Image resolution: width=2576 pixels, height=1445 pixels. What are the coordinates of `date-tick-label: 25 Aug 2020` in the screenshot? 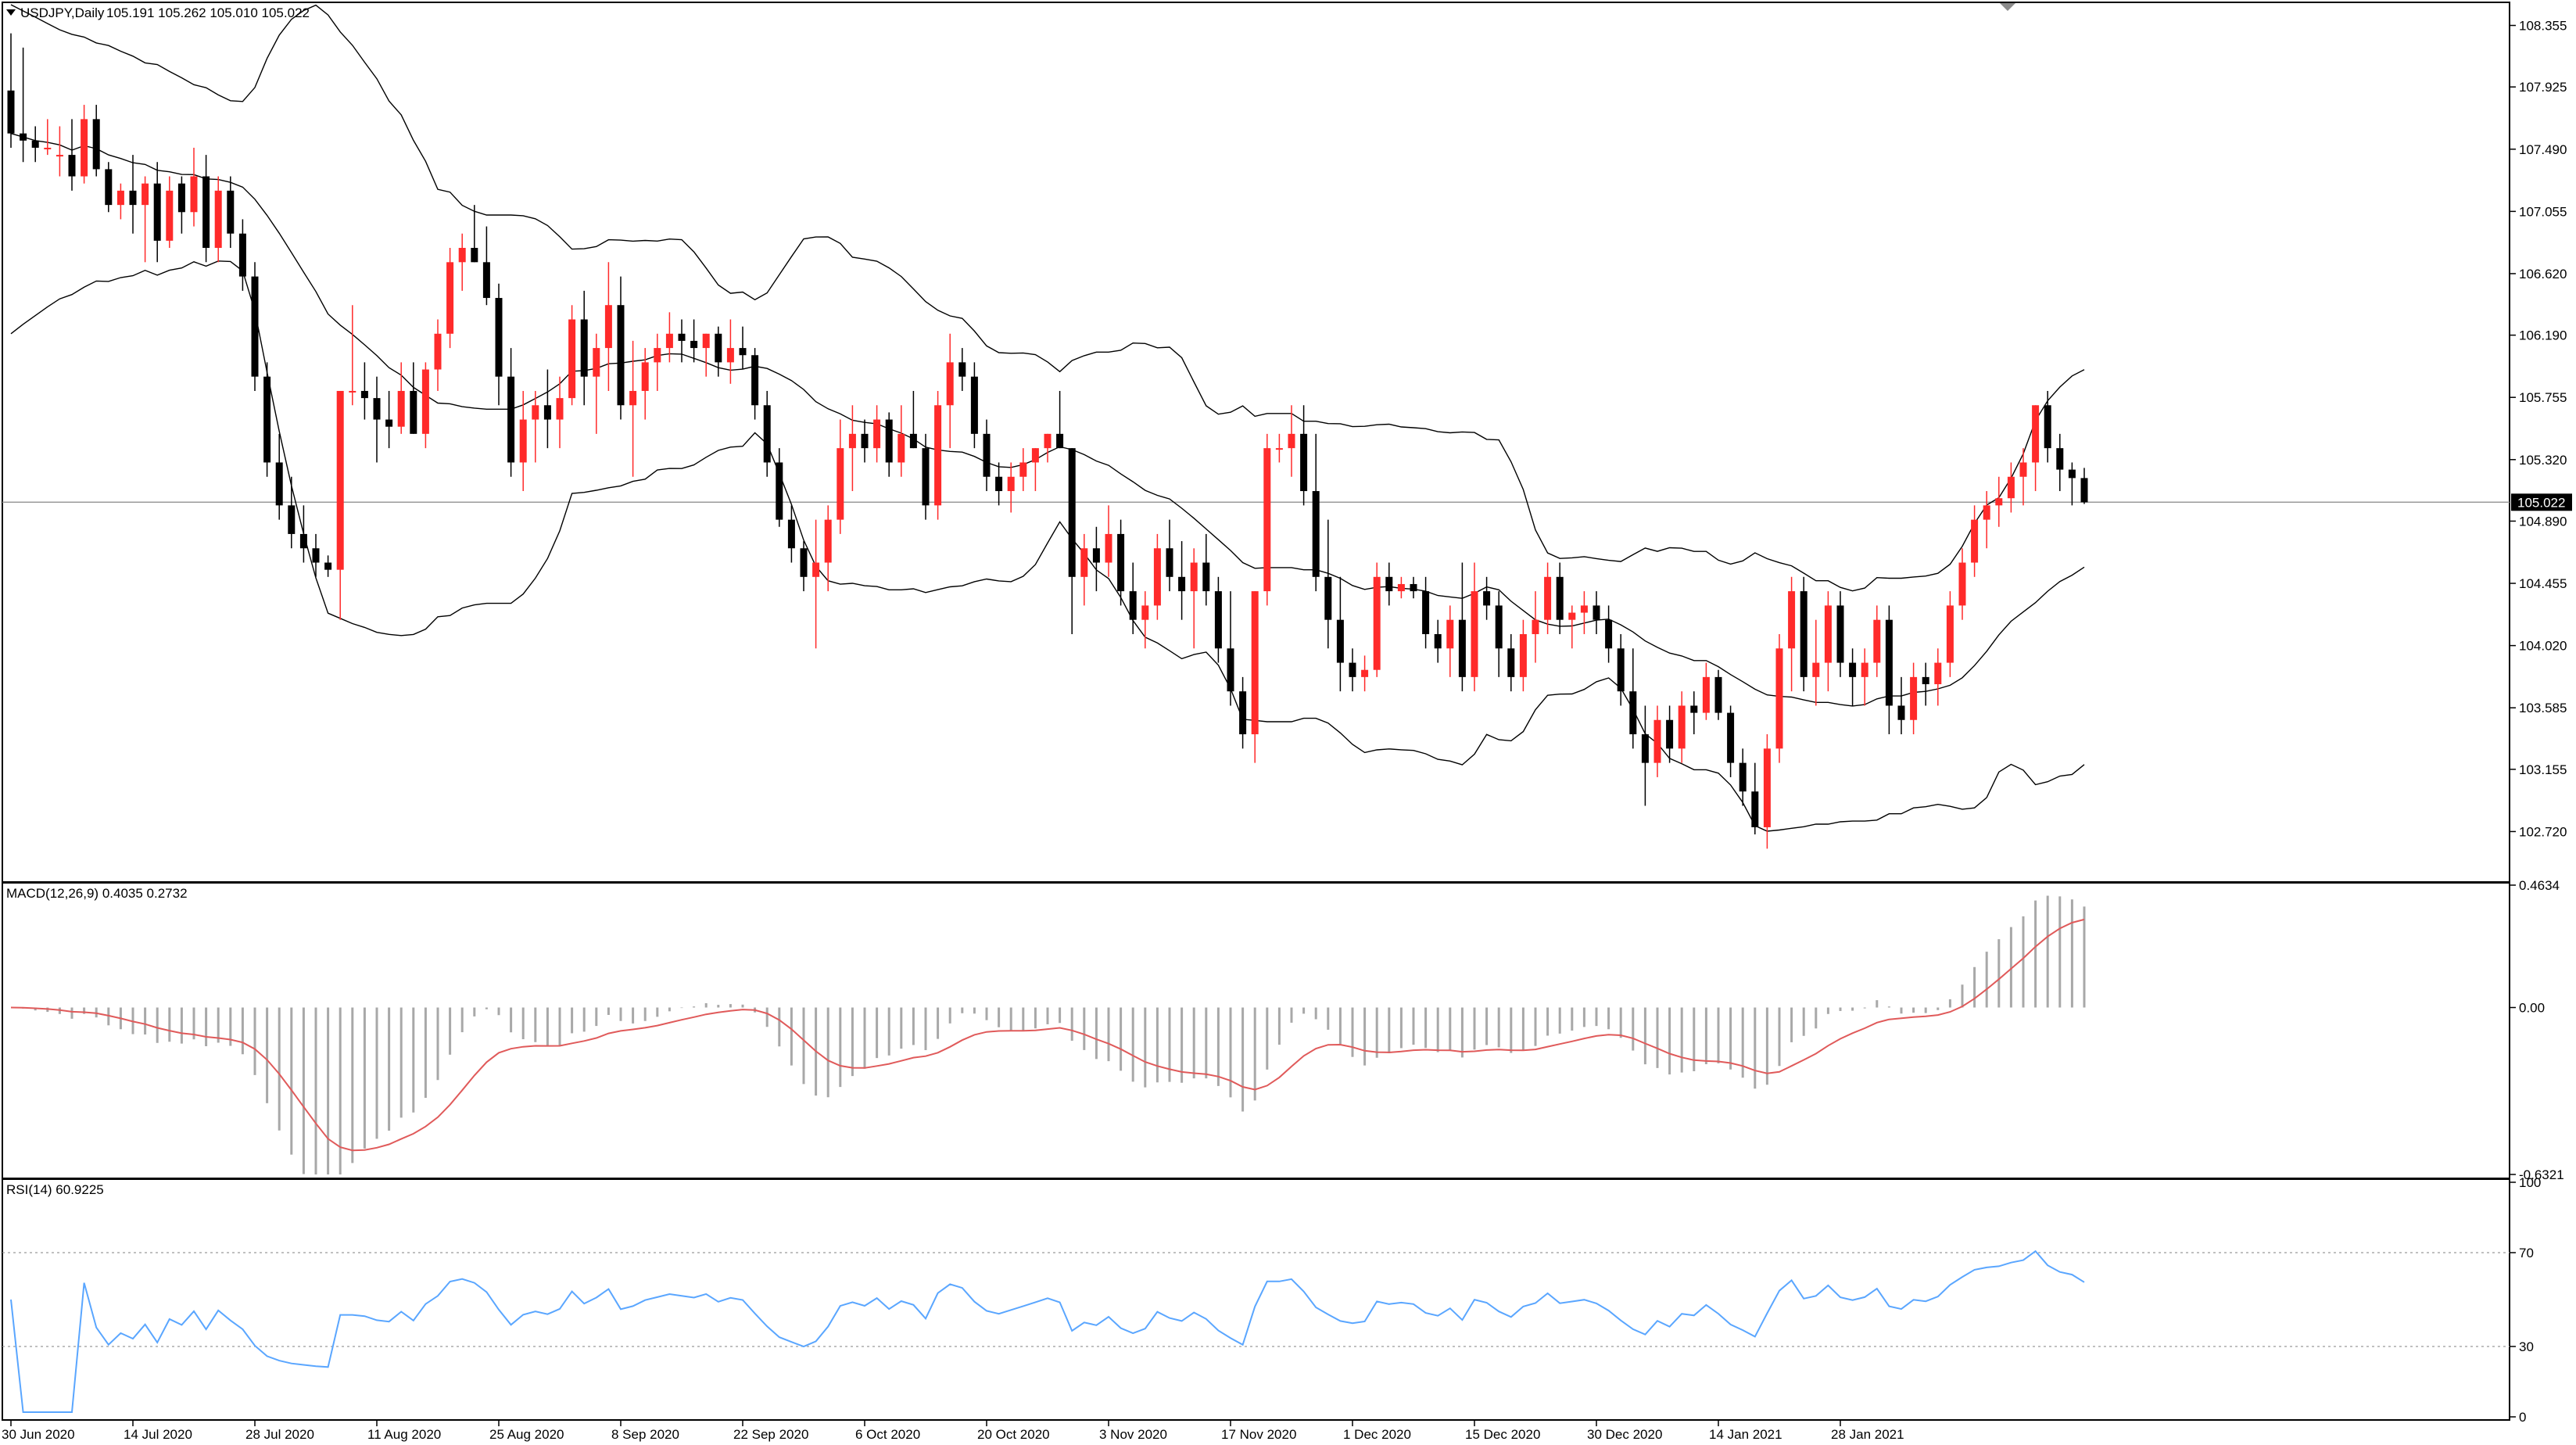 It's located at (526, 1434).